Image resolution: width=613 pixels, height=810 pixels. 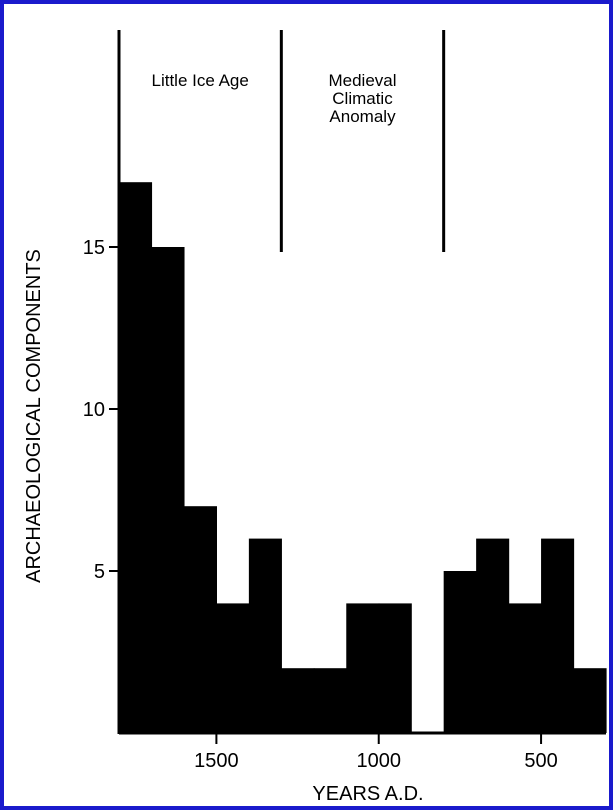 What do you see at coordinates (540, 761) in the screenshot?
I see `x-tick-label-500: 500` at bounding box center [540, 761].